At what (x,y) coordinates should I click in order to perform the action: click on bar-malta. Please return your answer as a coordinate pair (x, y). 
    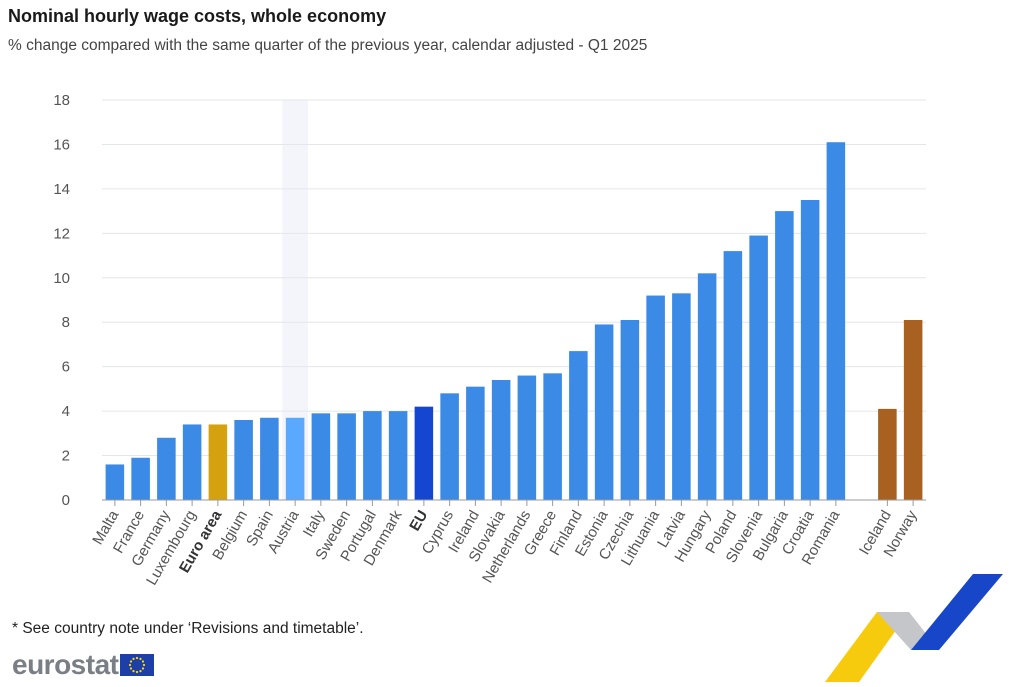
    Looking at the image, I should click on (115, 482).